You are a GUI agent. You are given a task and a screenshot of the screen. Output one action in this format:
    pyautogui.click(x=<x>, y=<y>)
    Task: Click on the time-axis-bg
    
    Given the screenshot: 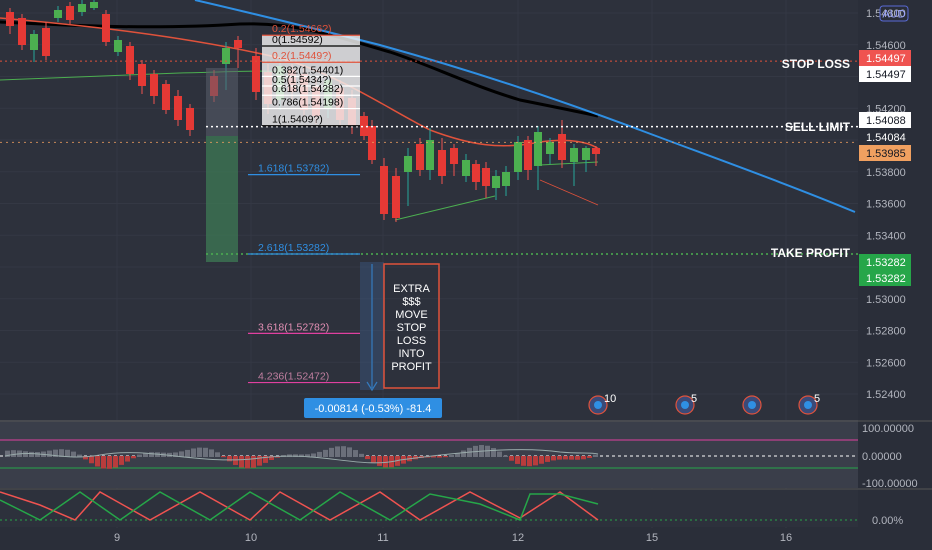 What is the action you would take?
    pyautogui.click(x=429, y=539)
    